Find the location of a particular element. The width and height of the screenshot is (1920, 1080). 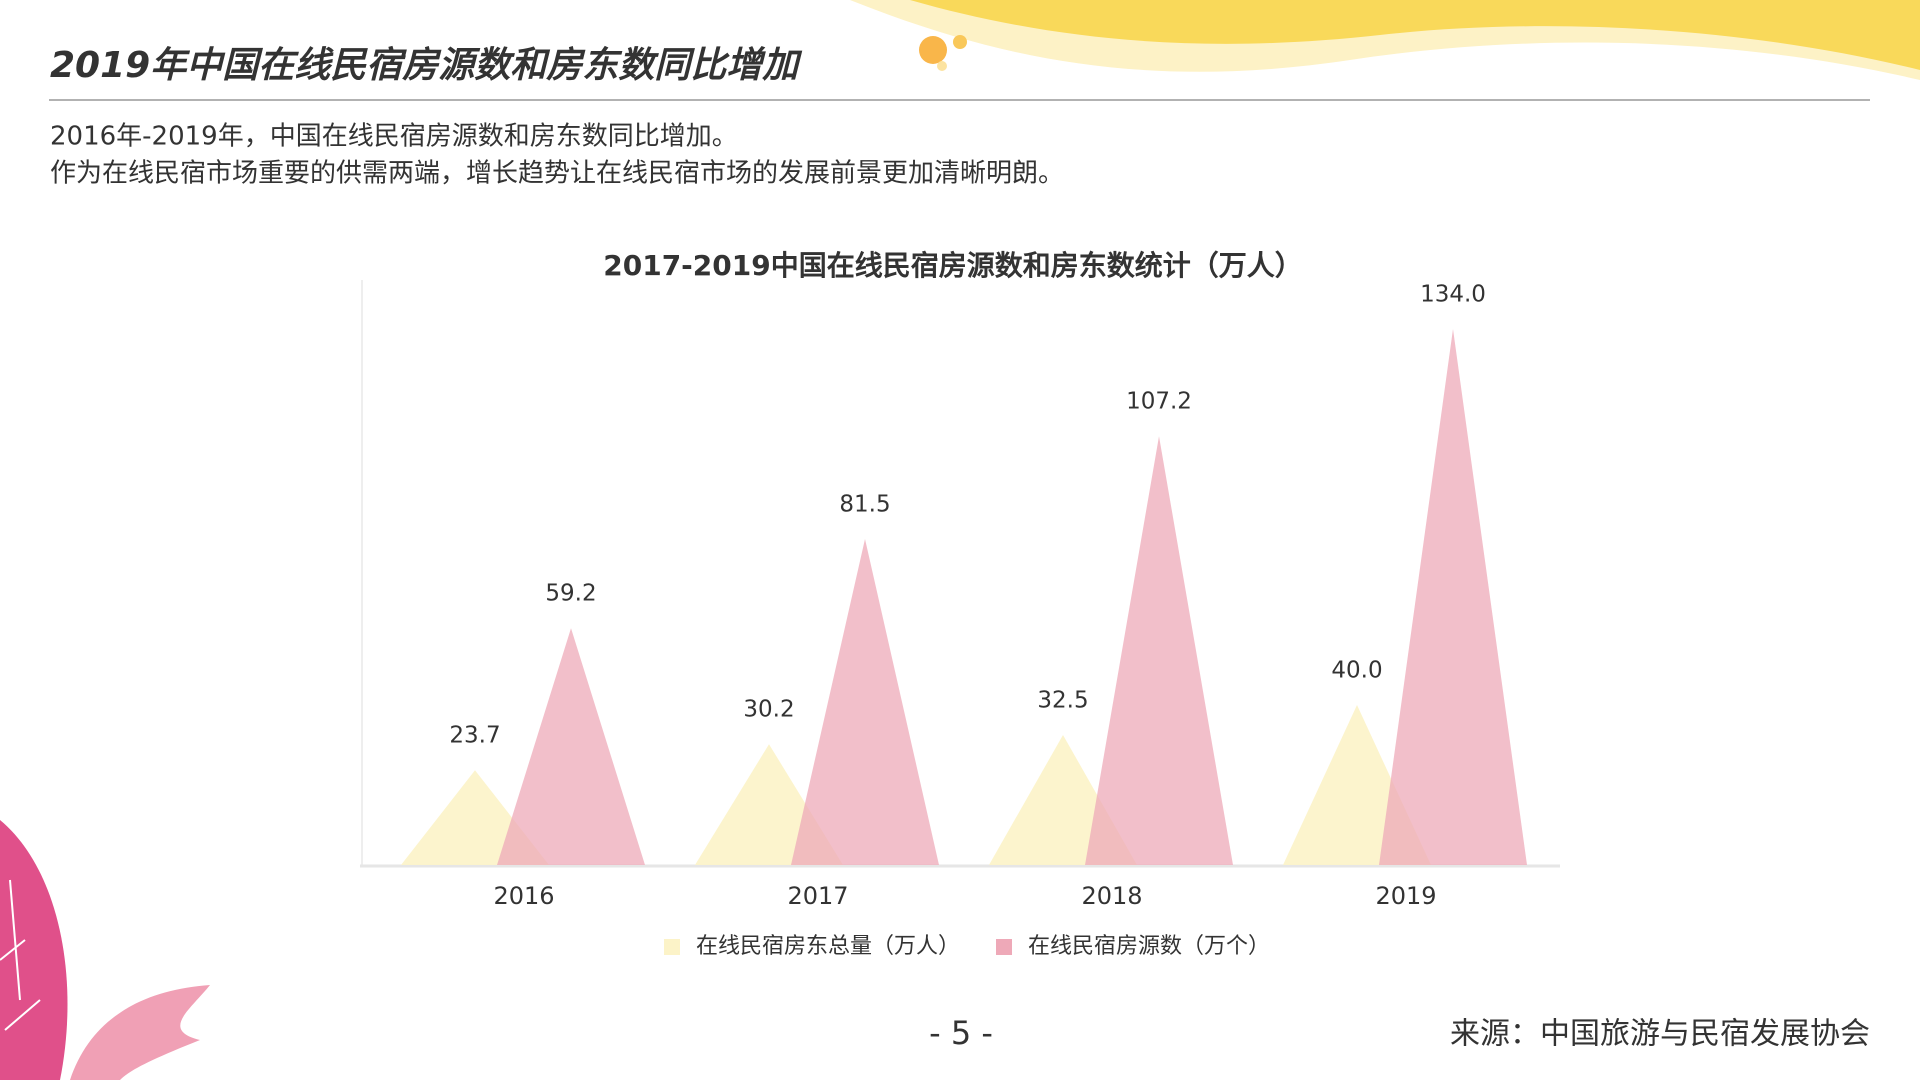

page-number: - 5 - is located at coordinates (961, 1033).